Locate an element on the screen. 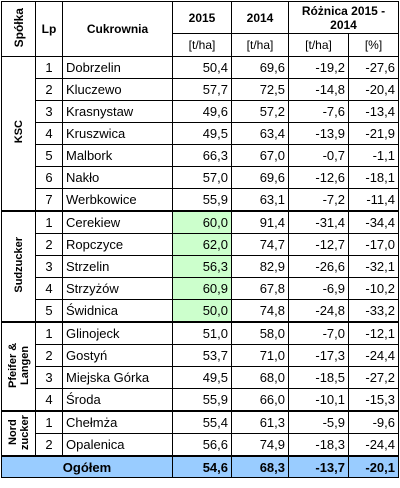 The image size is (400, 488). value-cell: -14,8 is located at coordinates (318, 89).